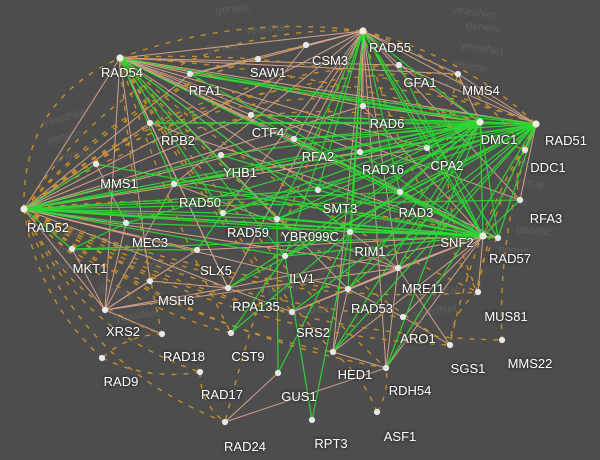 This screenshot has height=460, width=600. What do you see at coordinates (480, 122) in the screenshot?
I see `node-dmc1` at bounding box center [480, 122].